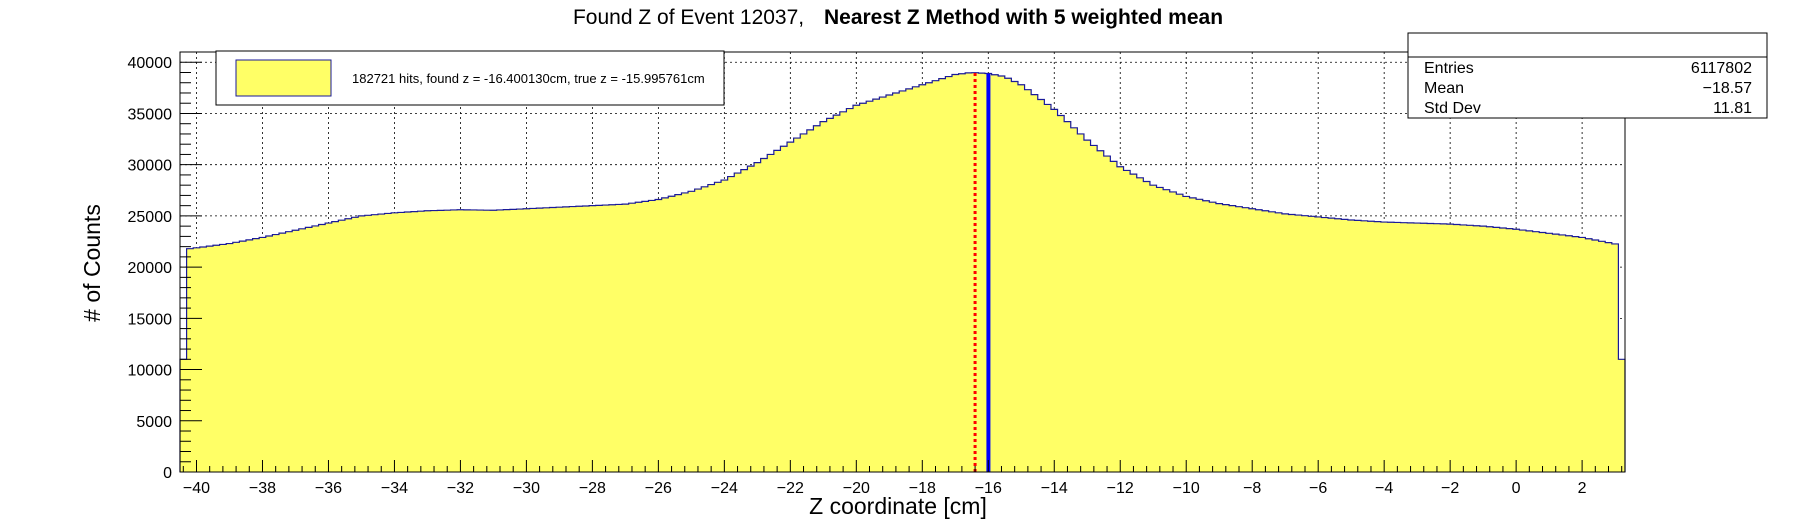 Image resolution: width=1796 pixels, height=527 pixels. Describe the element at coordinates (167, 473) in the screenshot. I see `y-tick-label: 0` at that location.